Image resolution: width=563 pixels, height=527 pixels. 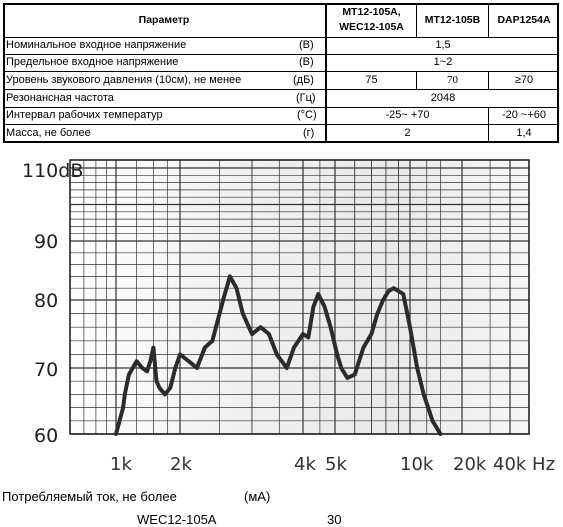 What do you see at coordinates (307, 115) in the screenshot?
I see `row-unit: (°С)` at bounding box center [307, 115].